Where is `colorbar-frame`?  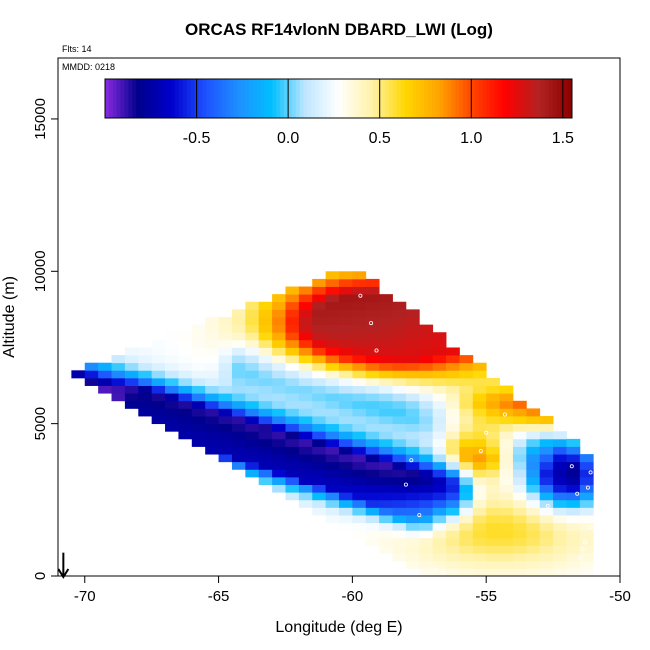 colorbar-frame is located at coordinates (338, 98).